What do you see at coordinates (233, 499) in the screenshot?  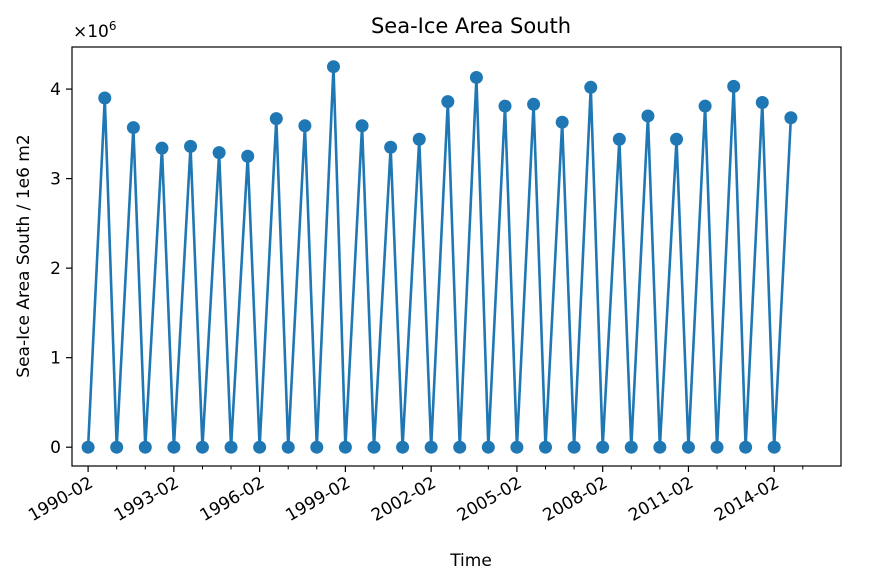 I see `x-tick-label: 1996-02` at bounding box center [233, 499].